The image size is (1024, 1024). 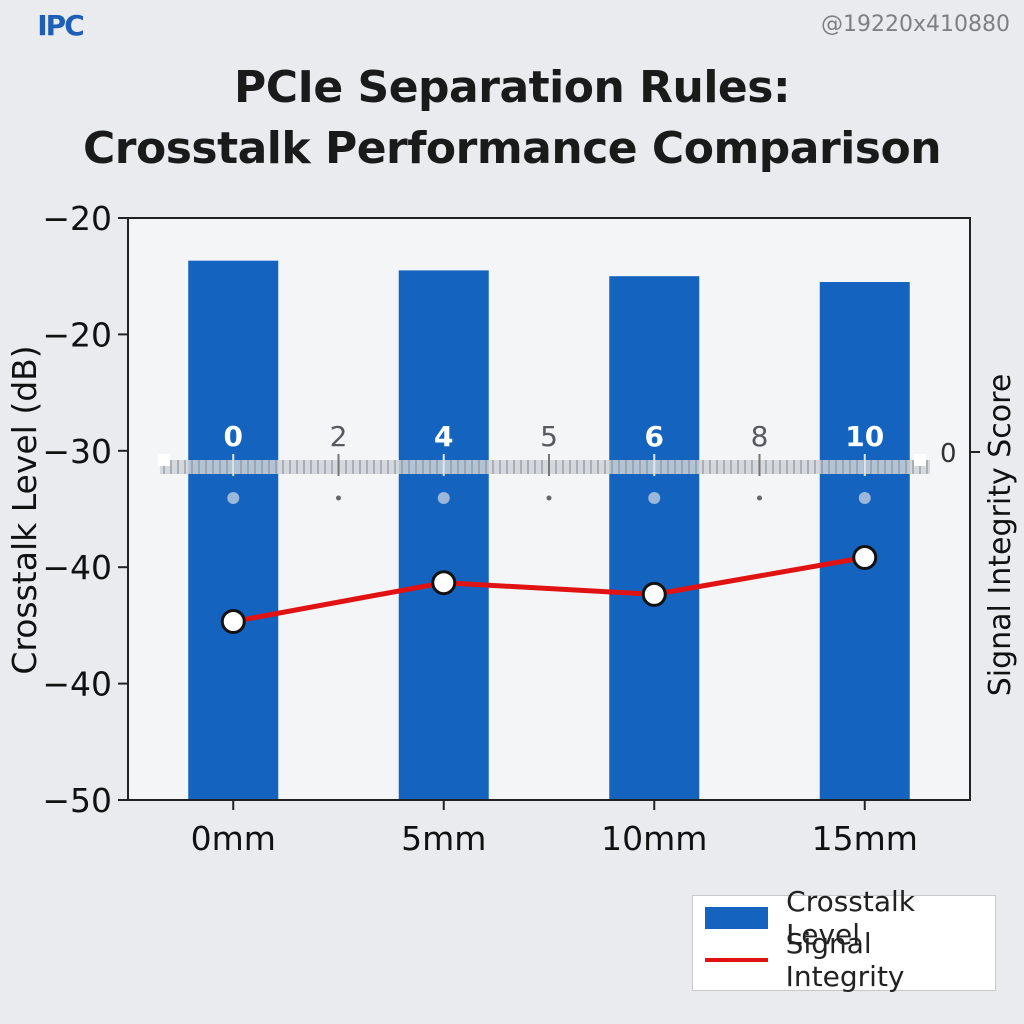 What do you see at coordinates (654, 538) in the screenshot?
I see `bar-10mm` at bounding box center [654, 538].